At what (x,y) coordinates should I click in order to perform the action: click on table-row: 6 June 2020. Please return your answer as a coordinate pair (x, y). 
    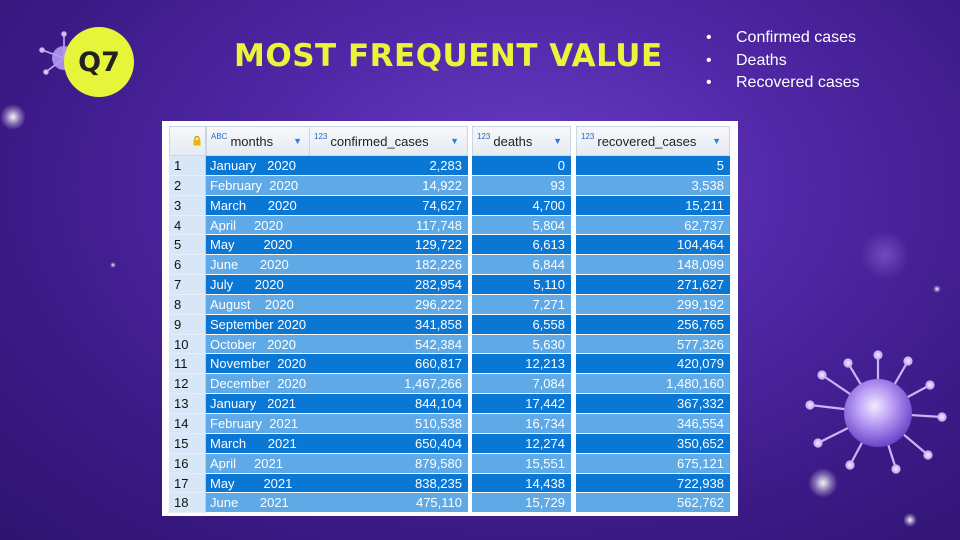
    Looking at the image, I should click on (240, 265).